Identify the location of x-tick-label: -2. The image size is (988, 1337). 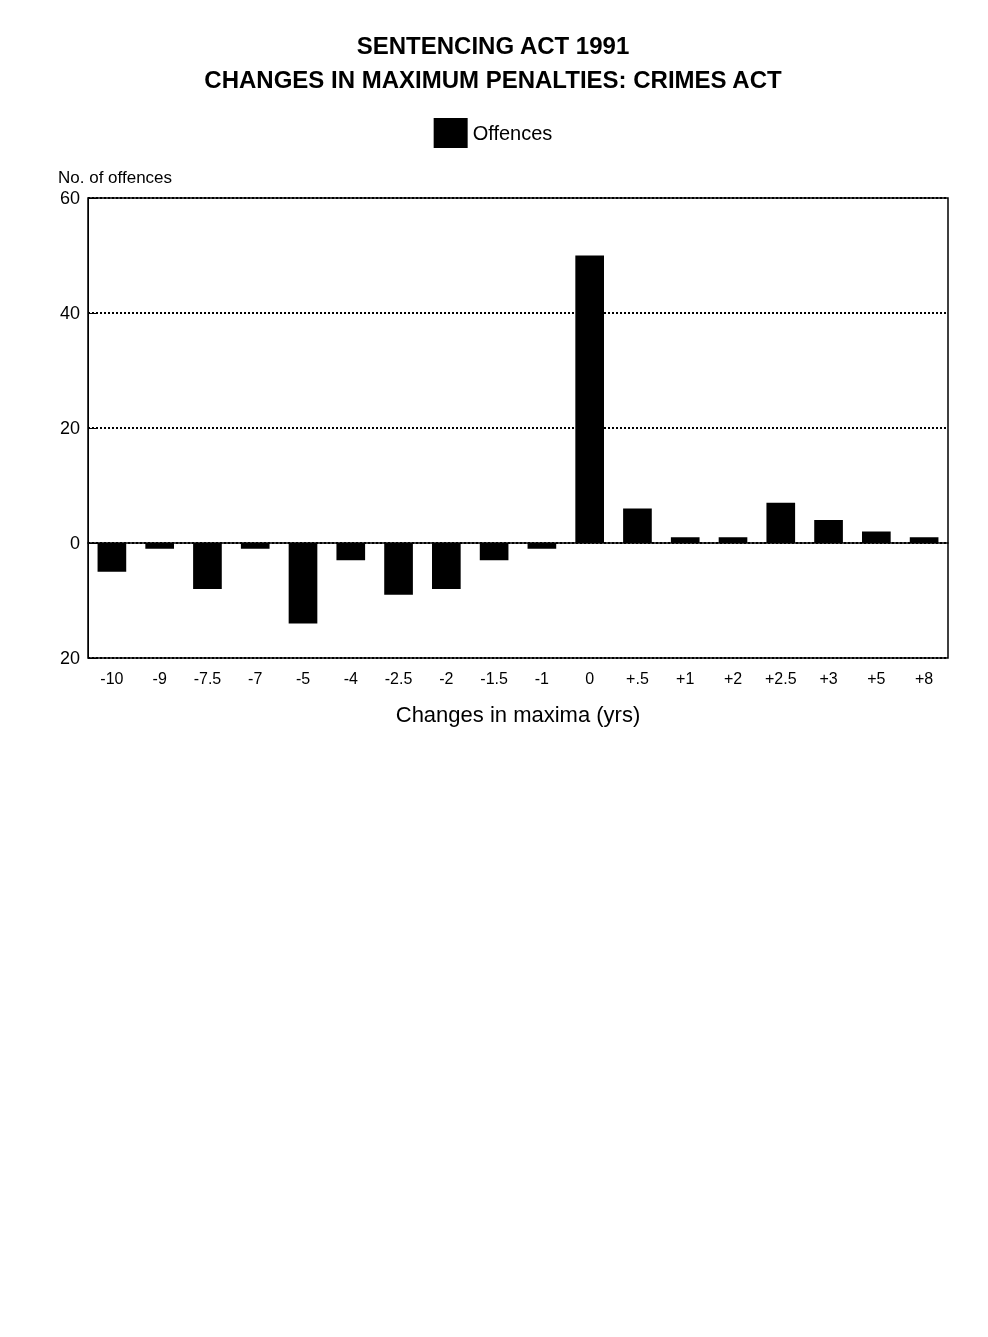
(446, 678).